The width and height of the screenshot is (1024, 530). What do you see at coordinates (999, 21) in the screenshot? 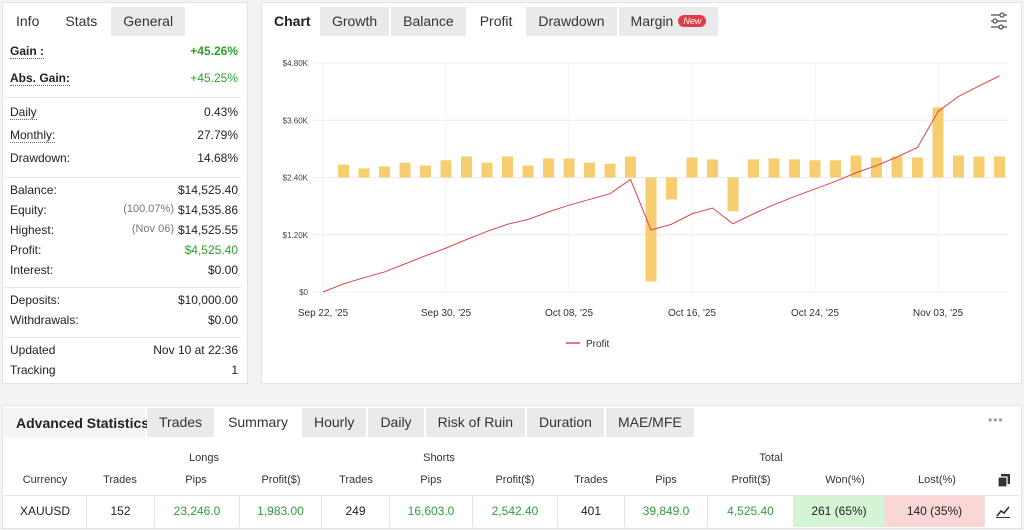
I see `settings-icon` at bounding box center [999, 21].